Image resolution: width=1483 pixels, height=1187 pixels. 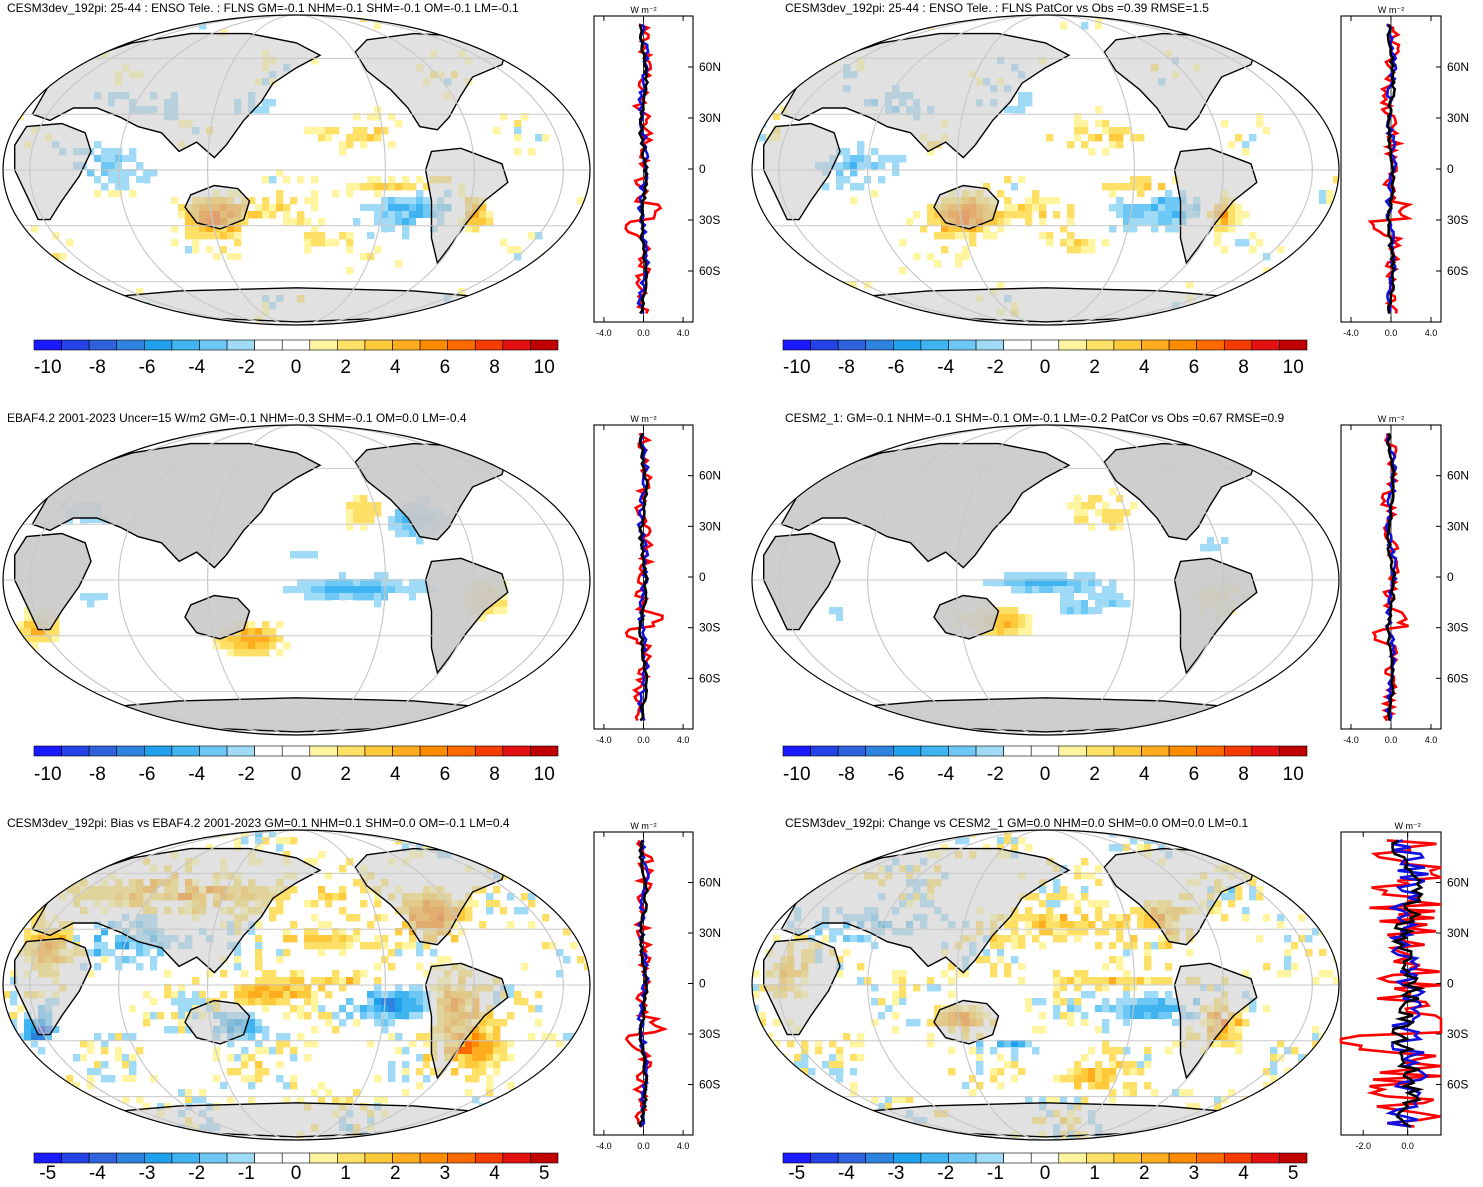 What do you see at coordinates (1094, 1173) in the screenshot?
I see `colorbar-label: 1` at bounding box center [1094, 1173].